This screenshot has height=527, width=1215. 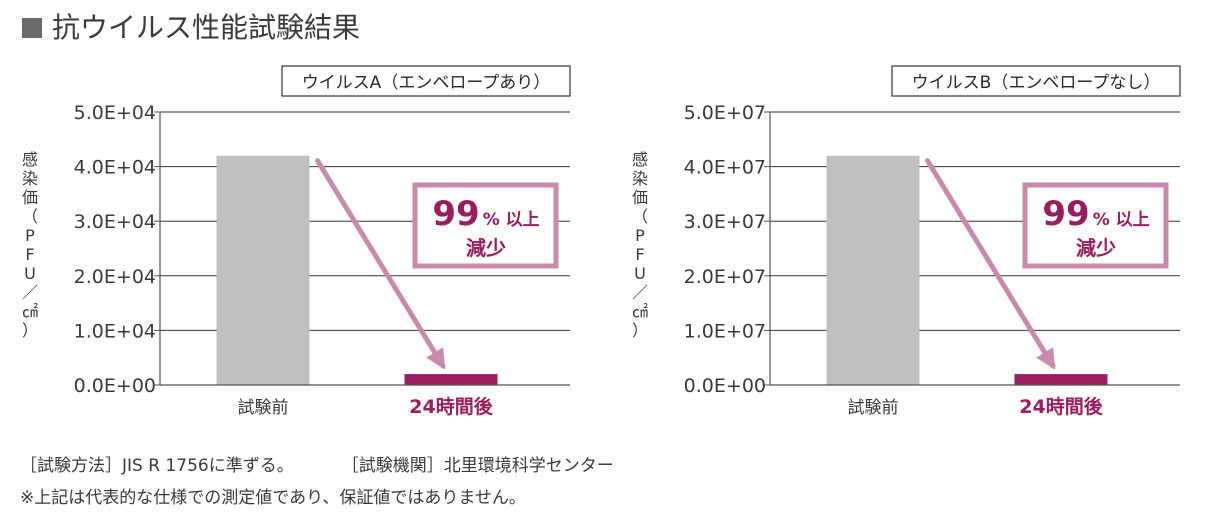 What do you see at coordinates (725, 168) in the screenshot?
I see `y-tick-label: 4.0E+07` at bounding box center [725, 168].